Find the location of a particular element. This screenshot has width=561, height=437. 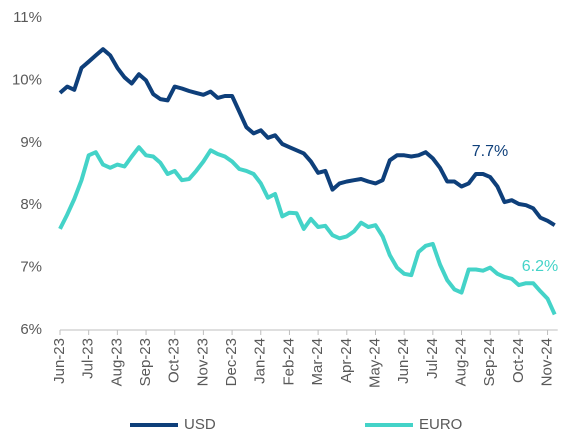

x-tick-label: Nov-24 is located at coordinates (547, 362).